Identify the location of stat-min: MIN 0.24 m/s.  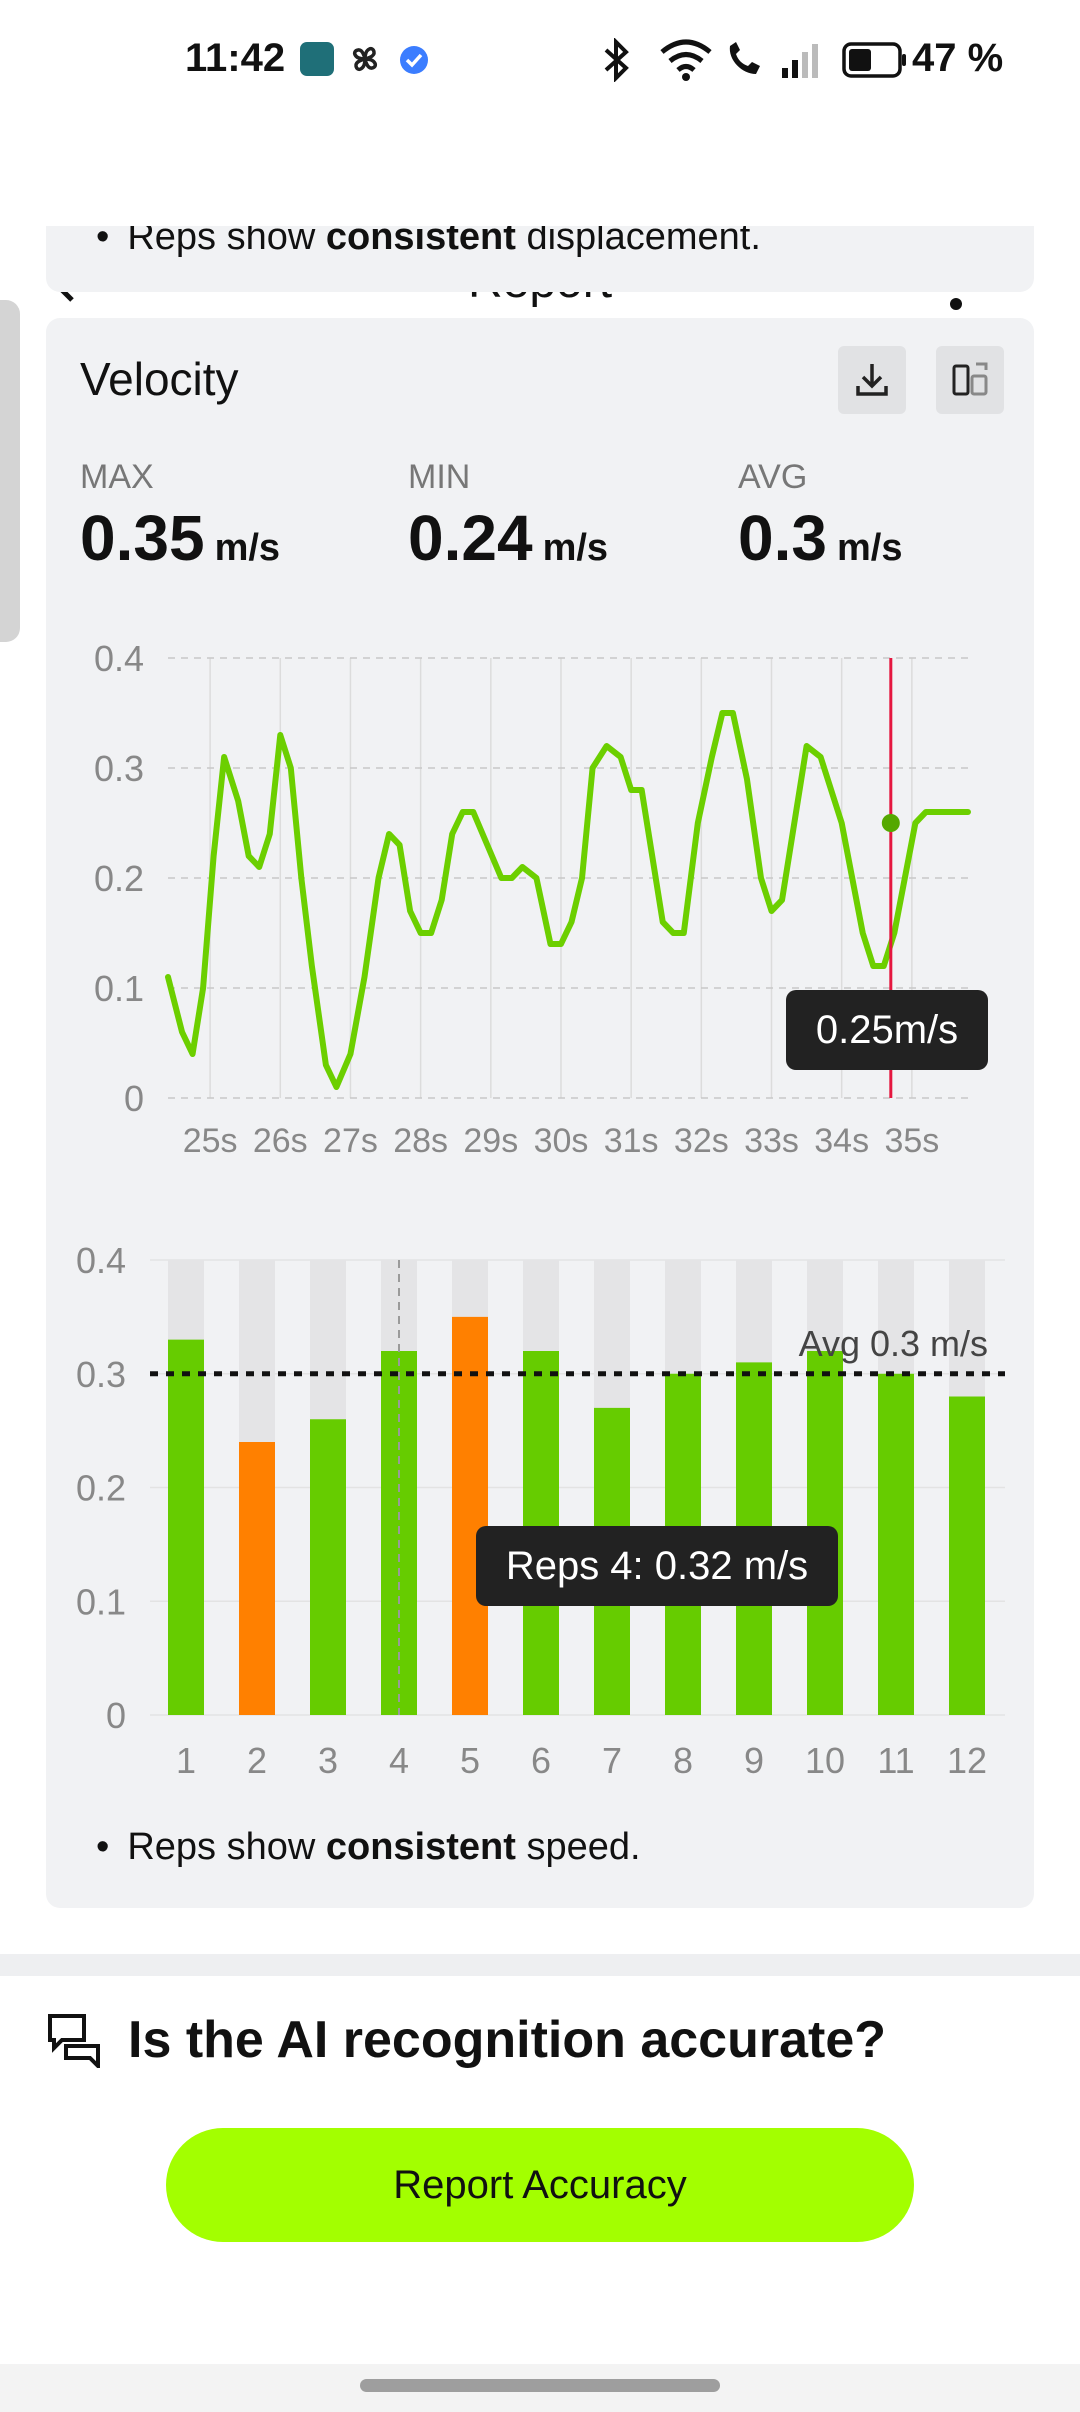
(508, 516).